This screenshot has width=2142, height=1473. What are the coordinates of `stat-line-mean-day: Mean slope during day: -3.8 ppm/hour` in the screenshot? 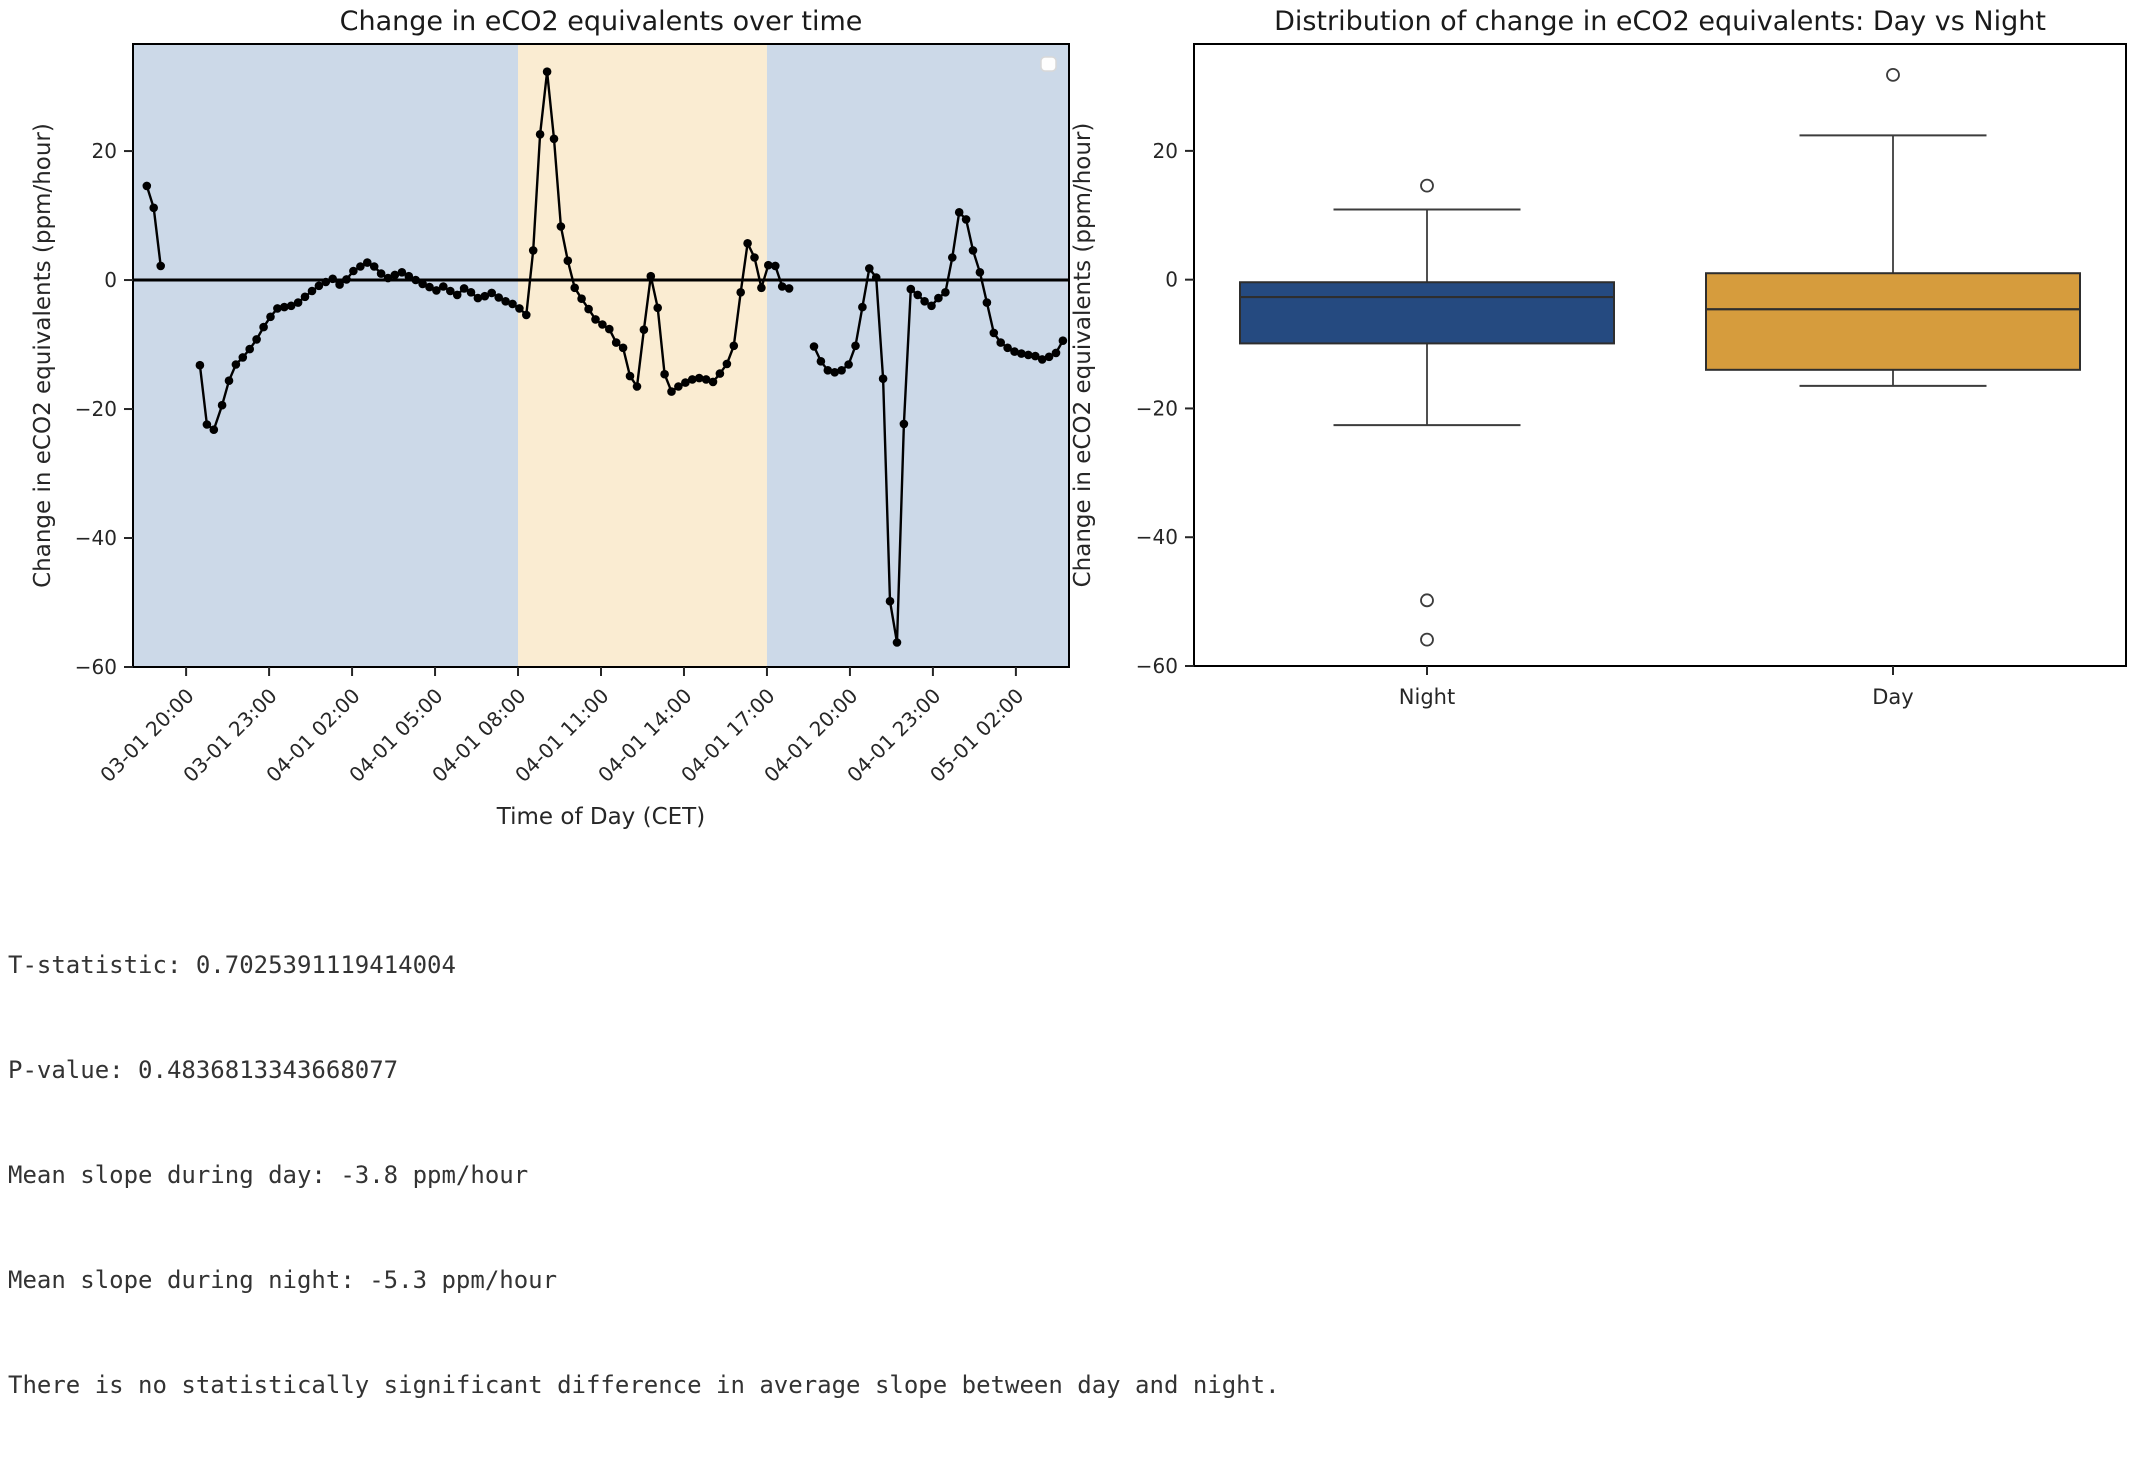 It's located at (268, 1175).